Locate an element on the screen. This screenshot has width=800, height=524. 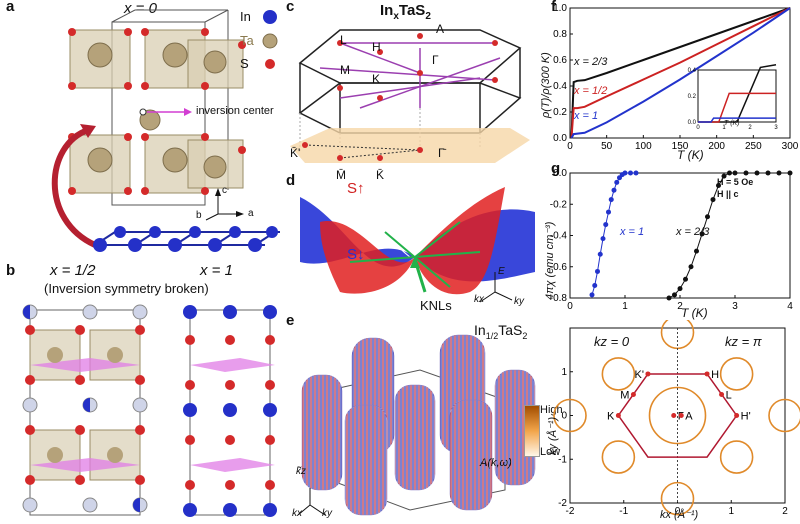
colorbar is located at coordinates (532, 431).